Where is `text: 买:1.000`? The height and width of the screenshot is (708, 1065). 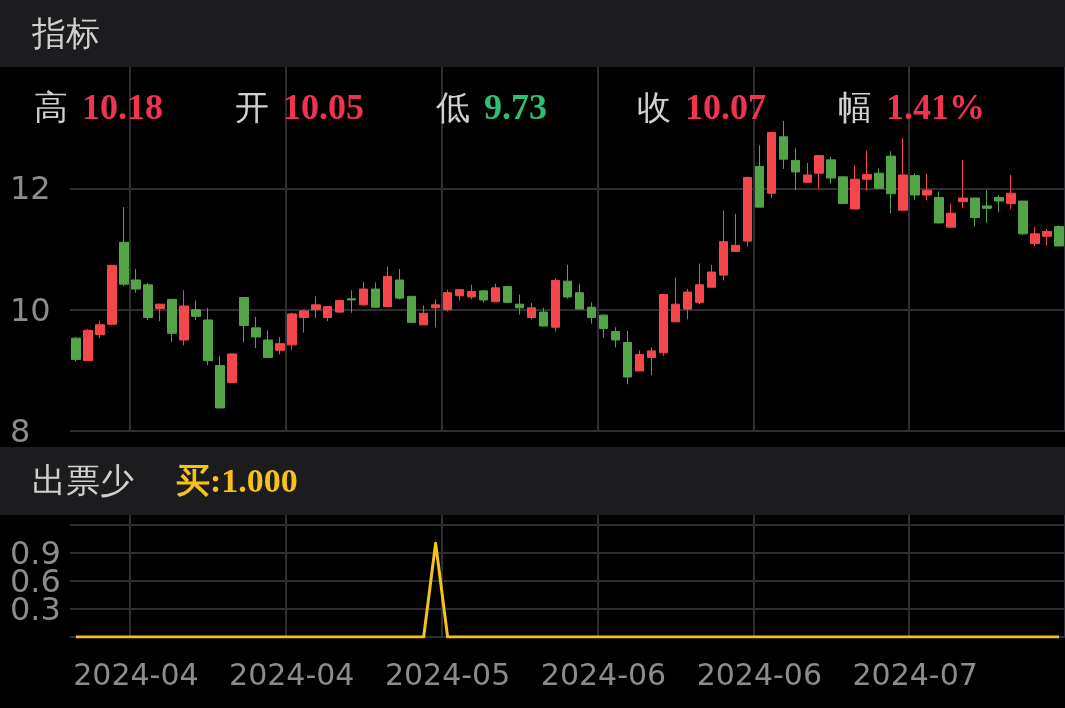
text: 买:1.000 is located at coordinates (237, 481).